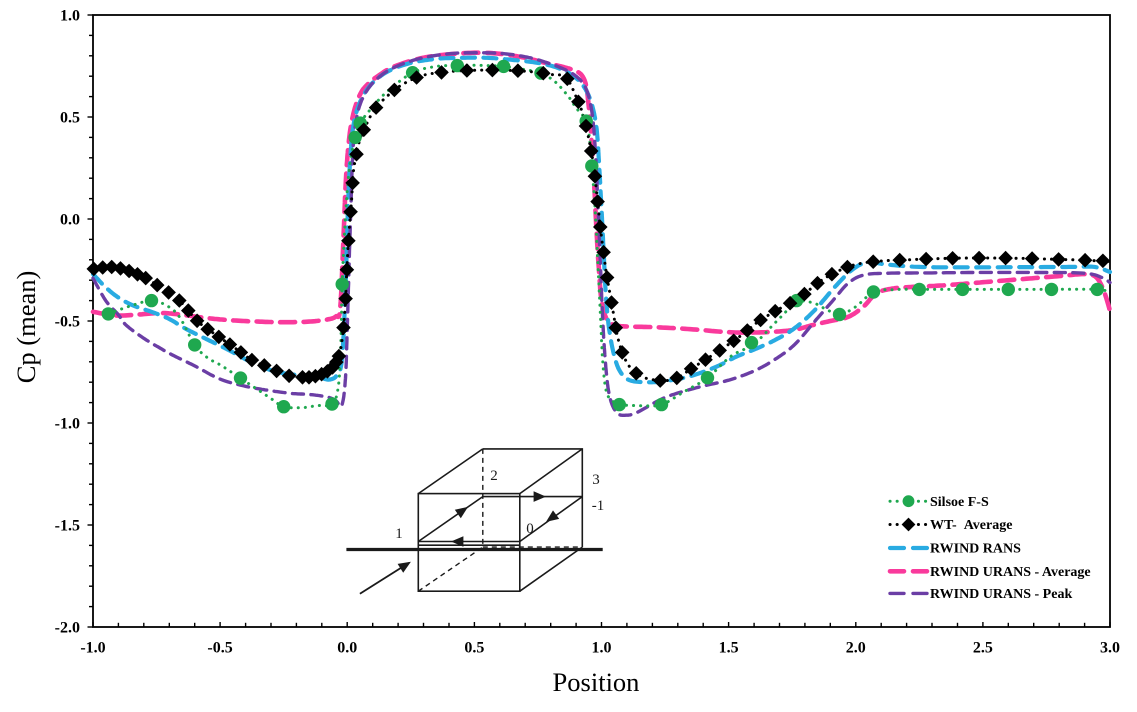 This screenshot has height=712, width=1137. What do you see at coordinates (856, 648) in the screenshot?
I see `svg-text: 2.0` at bounding box center [856, 648].